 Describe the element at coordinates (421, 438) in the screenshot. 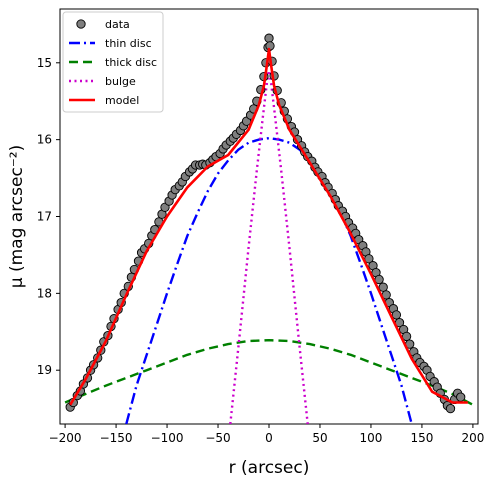

I see `x-tick-label: 150` at that location.